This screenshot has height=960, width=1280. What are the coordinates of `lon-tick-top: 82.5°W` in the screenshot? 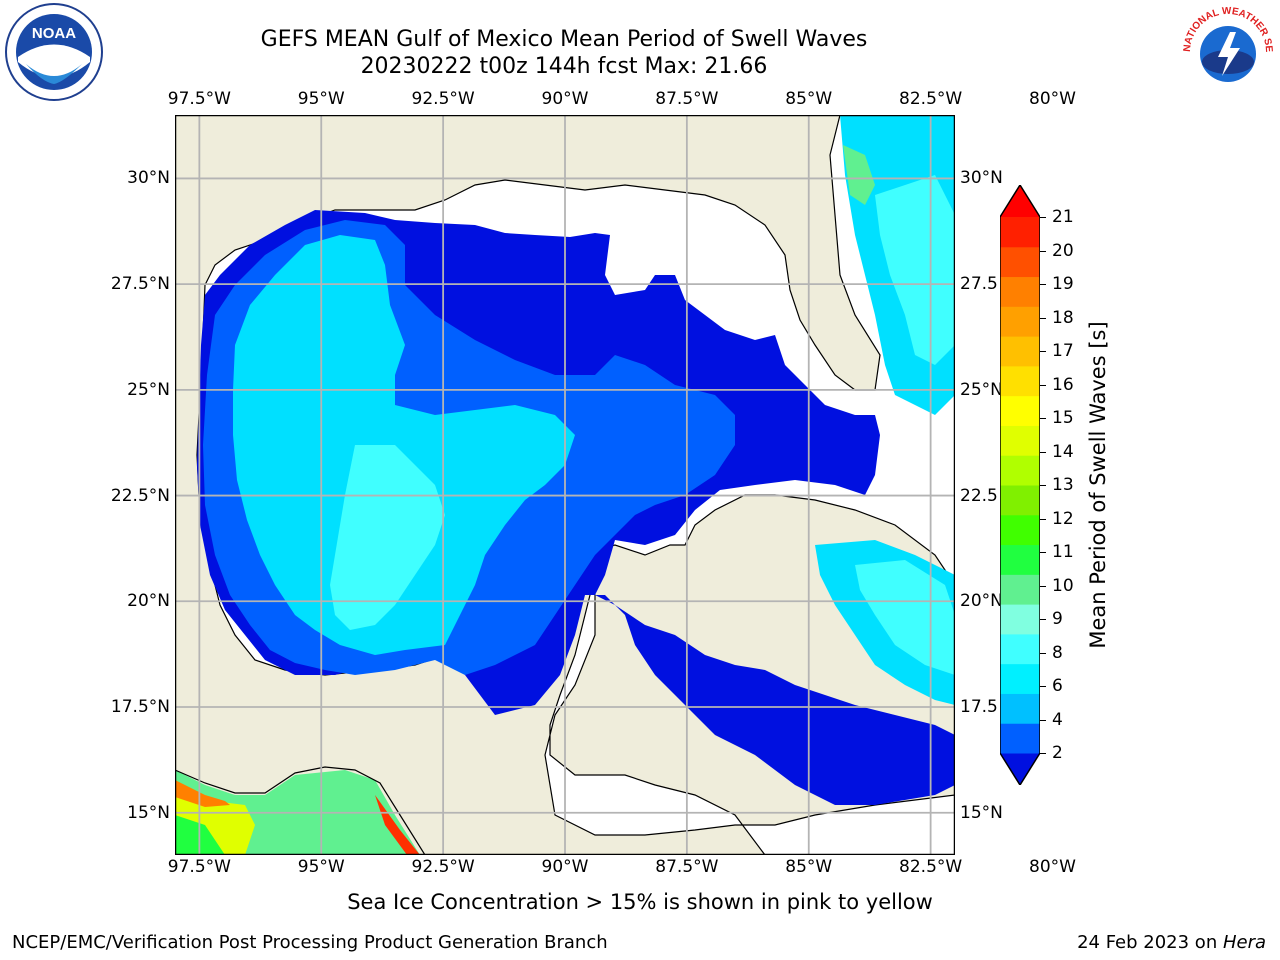 It's located at (931, 99).